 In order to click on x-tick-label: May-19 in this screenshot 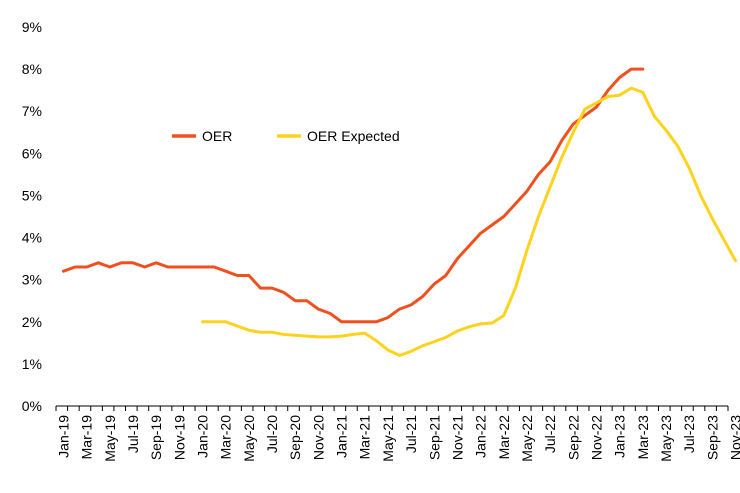, I will do `click(110, 438)`.